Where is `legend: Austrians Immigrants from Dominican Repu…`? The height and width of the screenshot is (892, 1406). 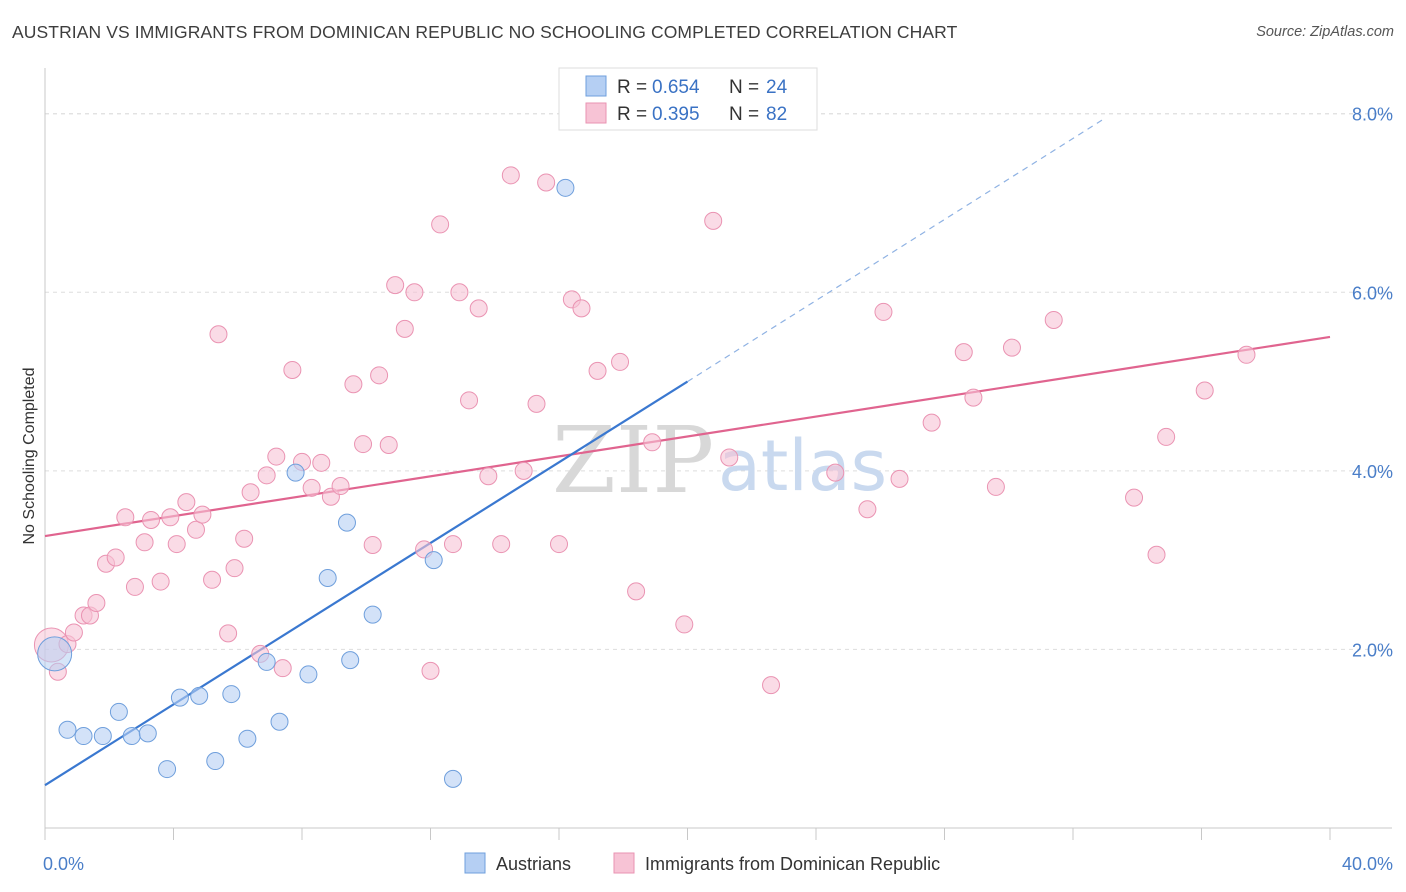 legend: Austrians Immigrants from Dominican Repu… is located at coordinates (702, 863).